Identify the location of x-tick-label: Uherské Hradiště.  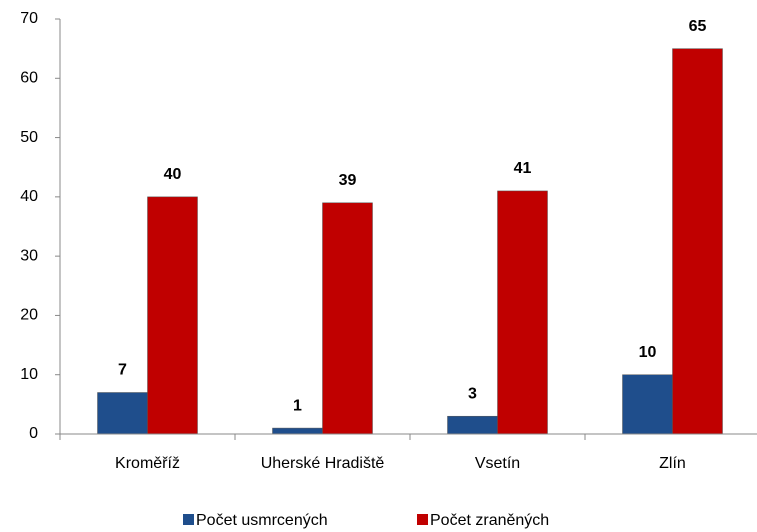
(323, 463).